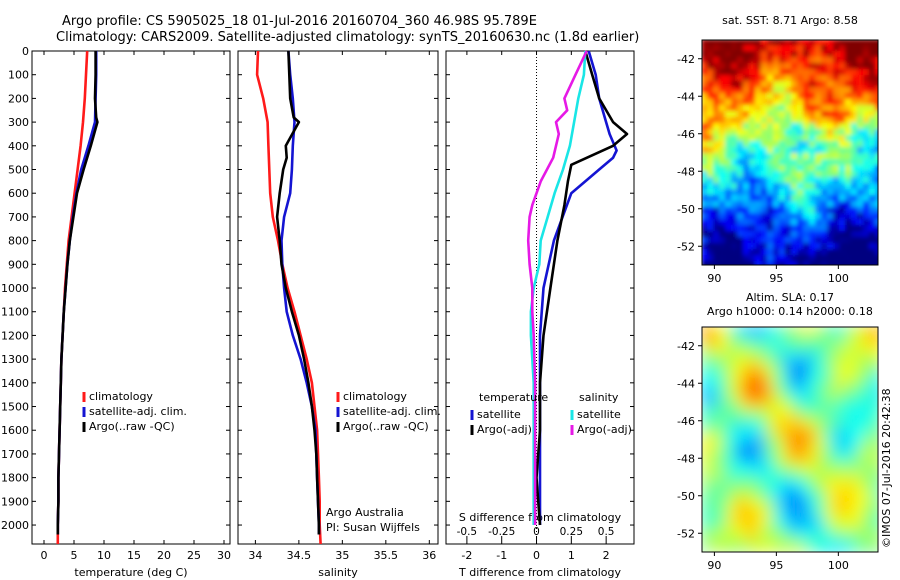 The height and width of the screenshot is (580, 900). I want to click on y-tick-label: 1200, so click(15, 335).